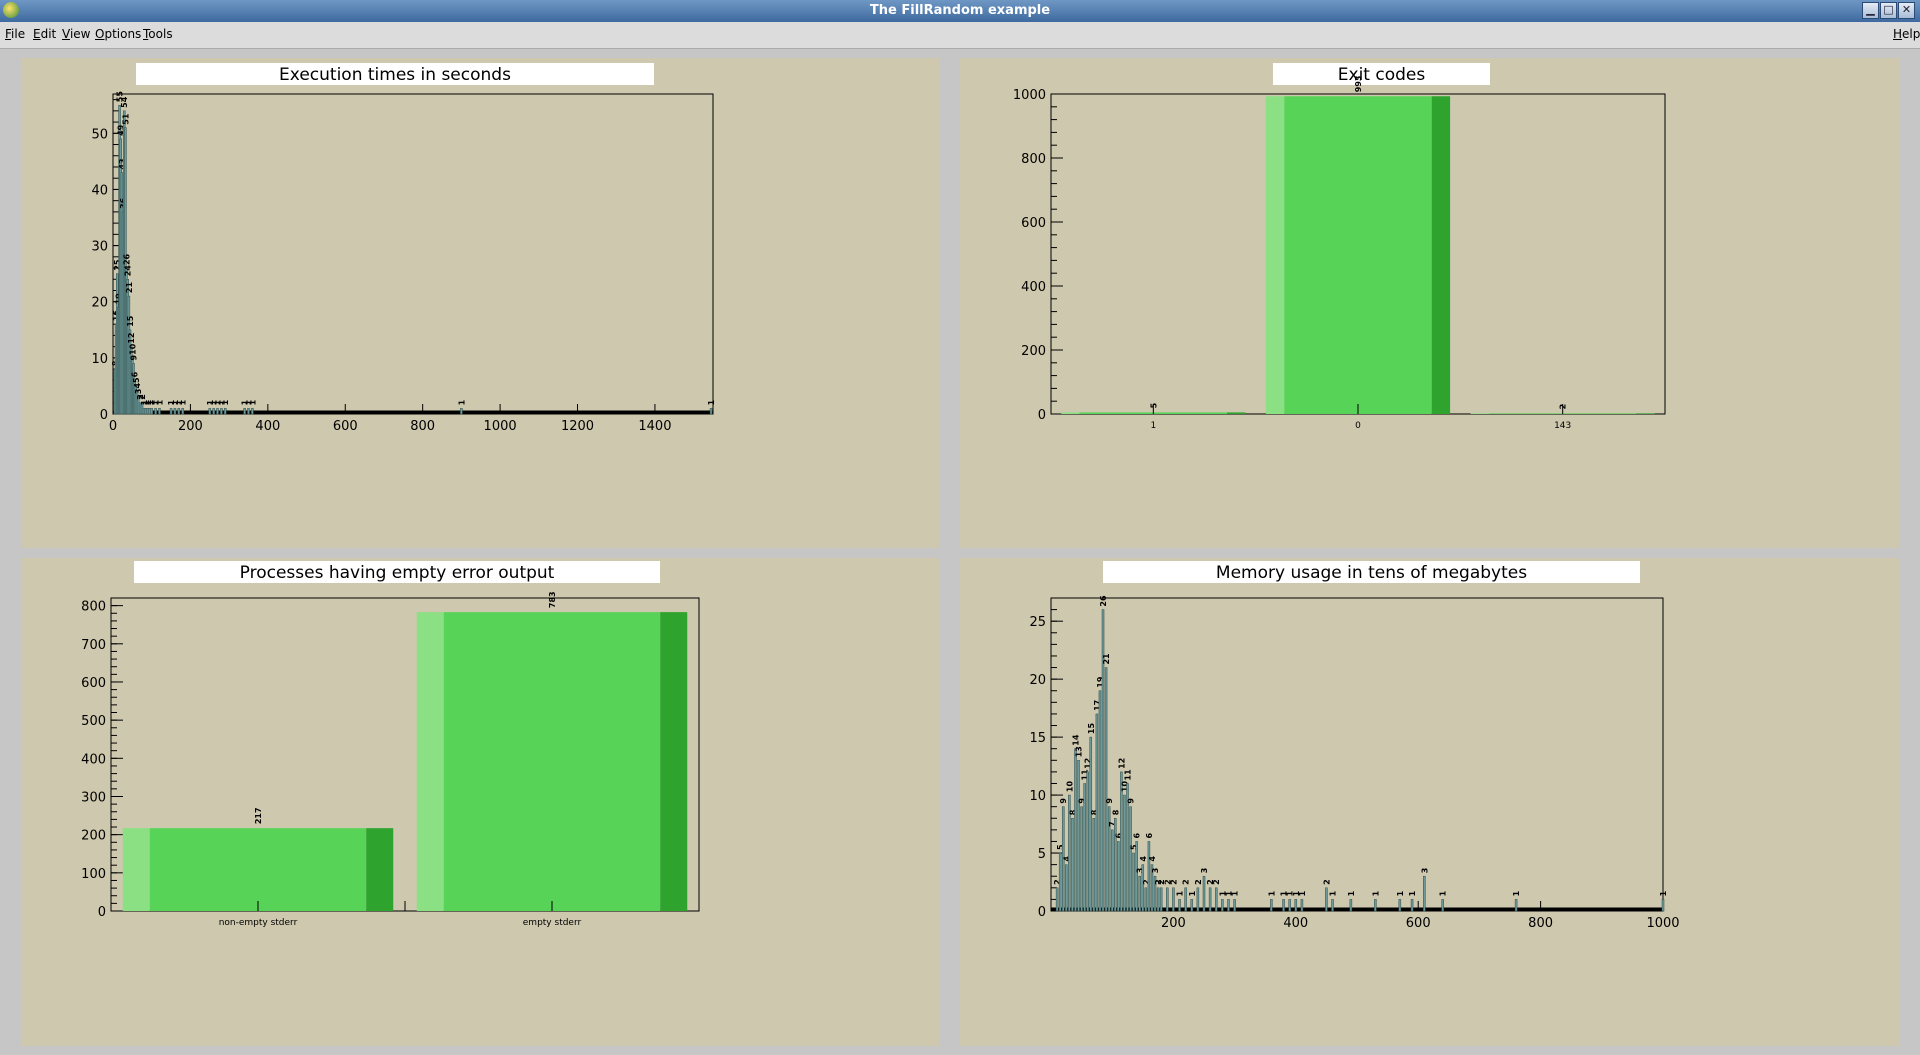 Image resolution: width=1920 pixels, height=1055 pixels. What do you see at coordinates (121, 130) in the screenshot?
I see `bar-value-label: 49` at bounding box center [121, 130].